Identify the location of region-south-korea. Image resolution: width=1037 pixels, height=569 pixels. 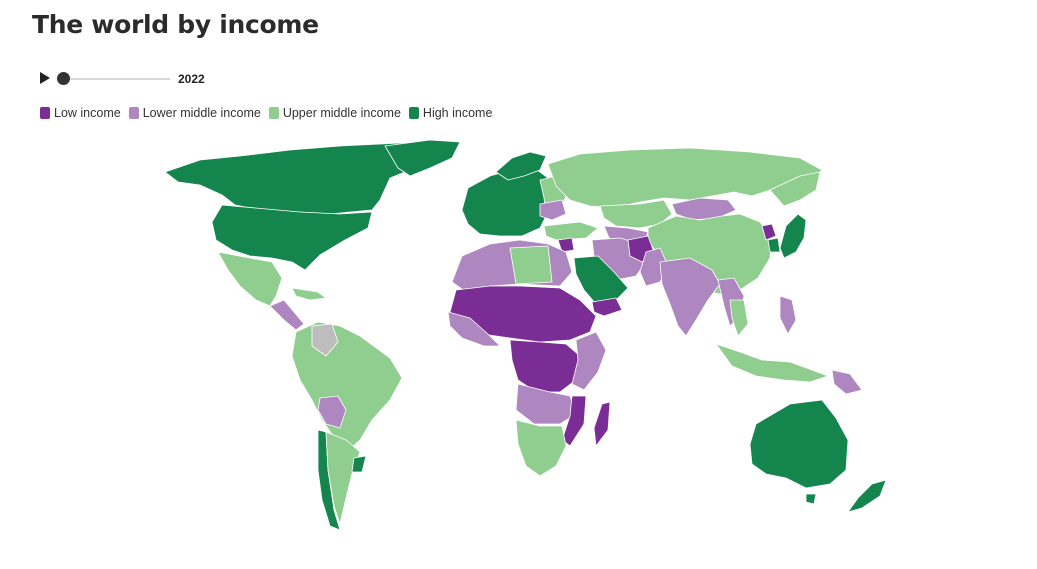
(774, 245).